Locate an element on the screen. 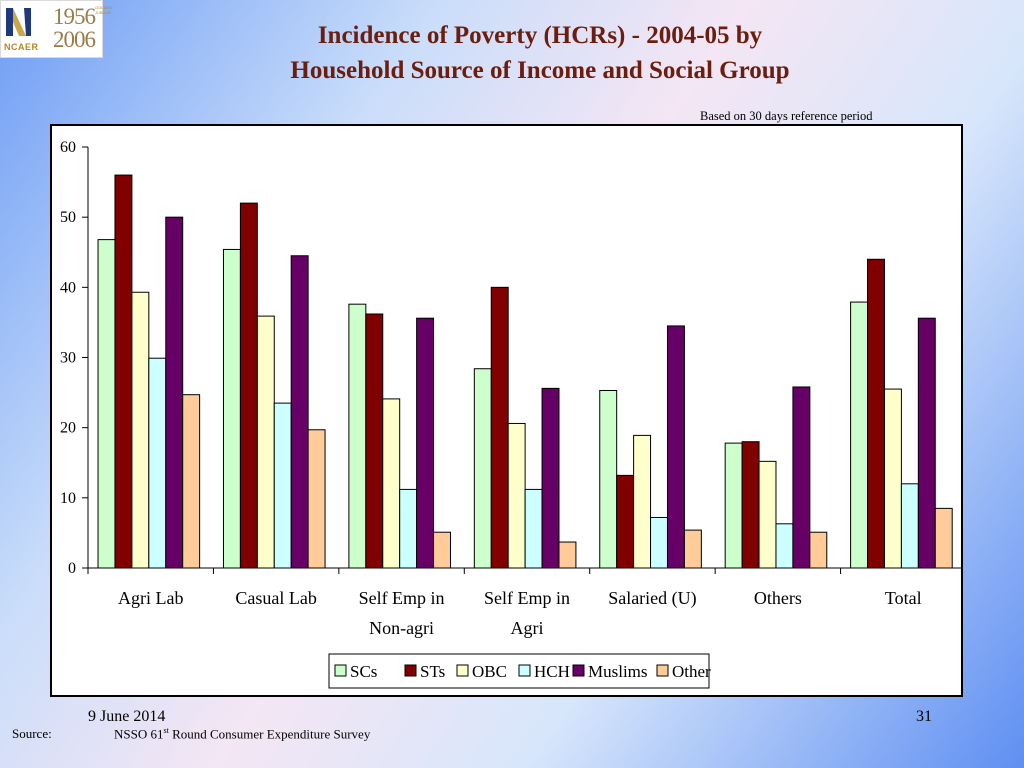 The height and width of the screenshot is (768, 1024). x-category-label: Salaried (U) is located at coordinates (652, 598).